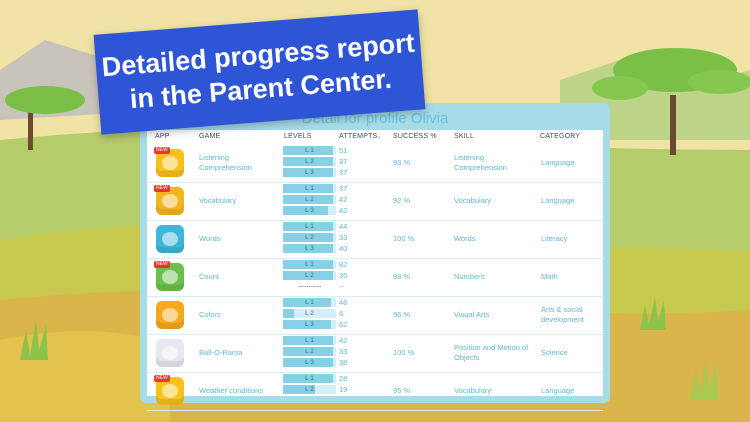  Describe the element at coordinates (343, 362) in the screenshot. I see `attempts-value: 38` at that location.